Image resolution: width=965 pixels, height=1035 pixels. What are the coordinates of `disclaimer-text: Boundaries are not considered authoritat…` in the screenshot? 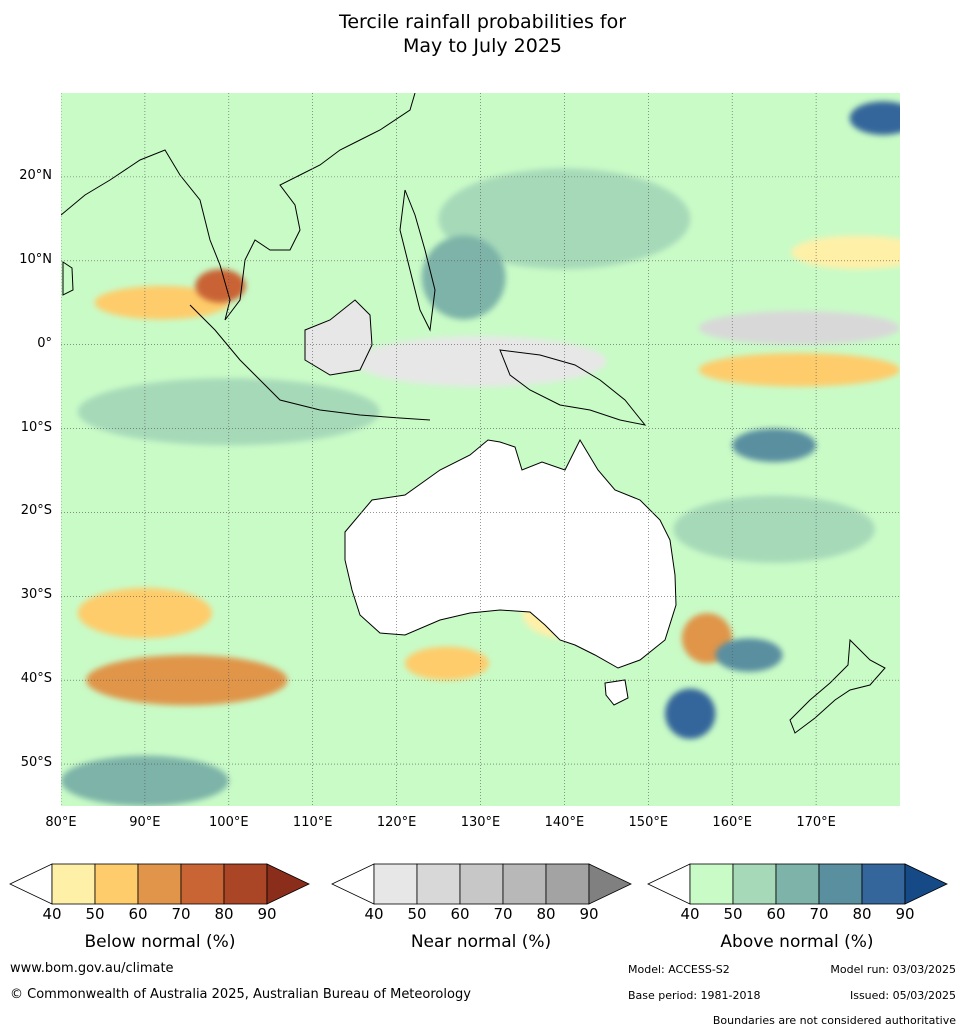 It's located at (834, 1020).